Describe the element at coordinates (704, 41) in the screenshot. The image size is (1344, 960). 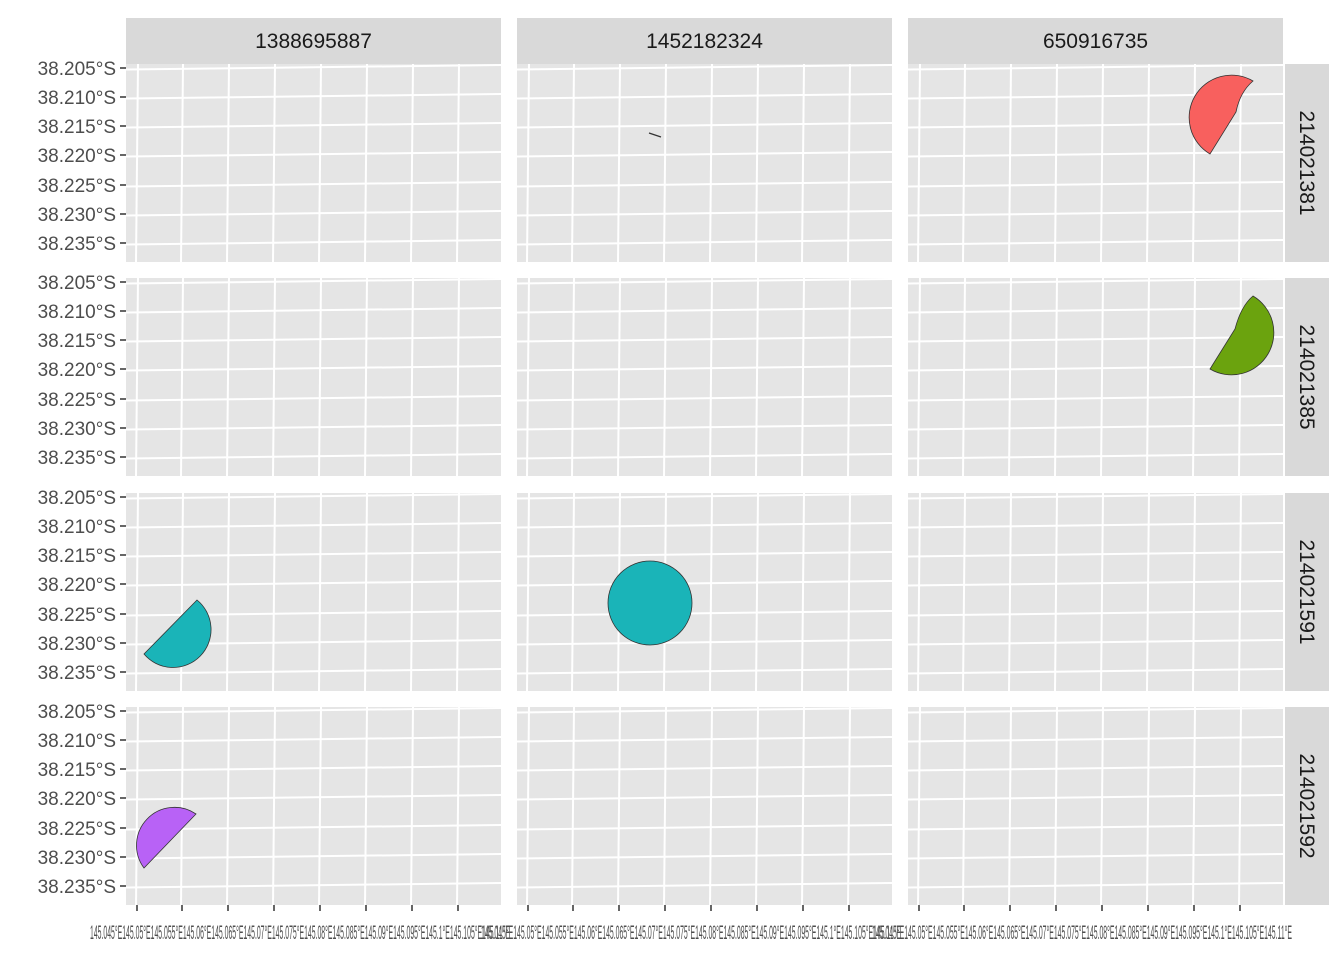
I see `facet-label-col: 1452182324` at that location.